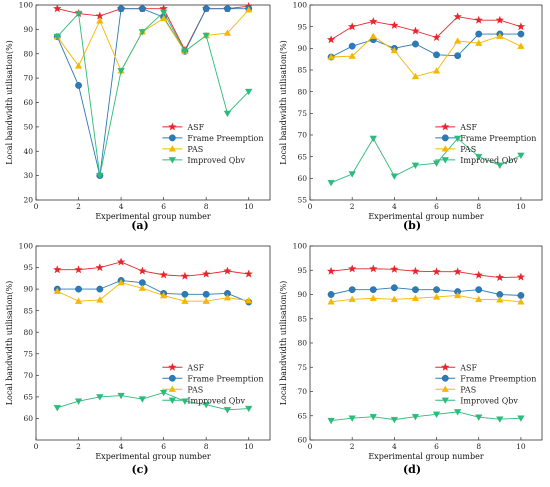  I want to click on y-tick-label: 50, so click(28, 126).